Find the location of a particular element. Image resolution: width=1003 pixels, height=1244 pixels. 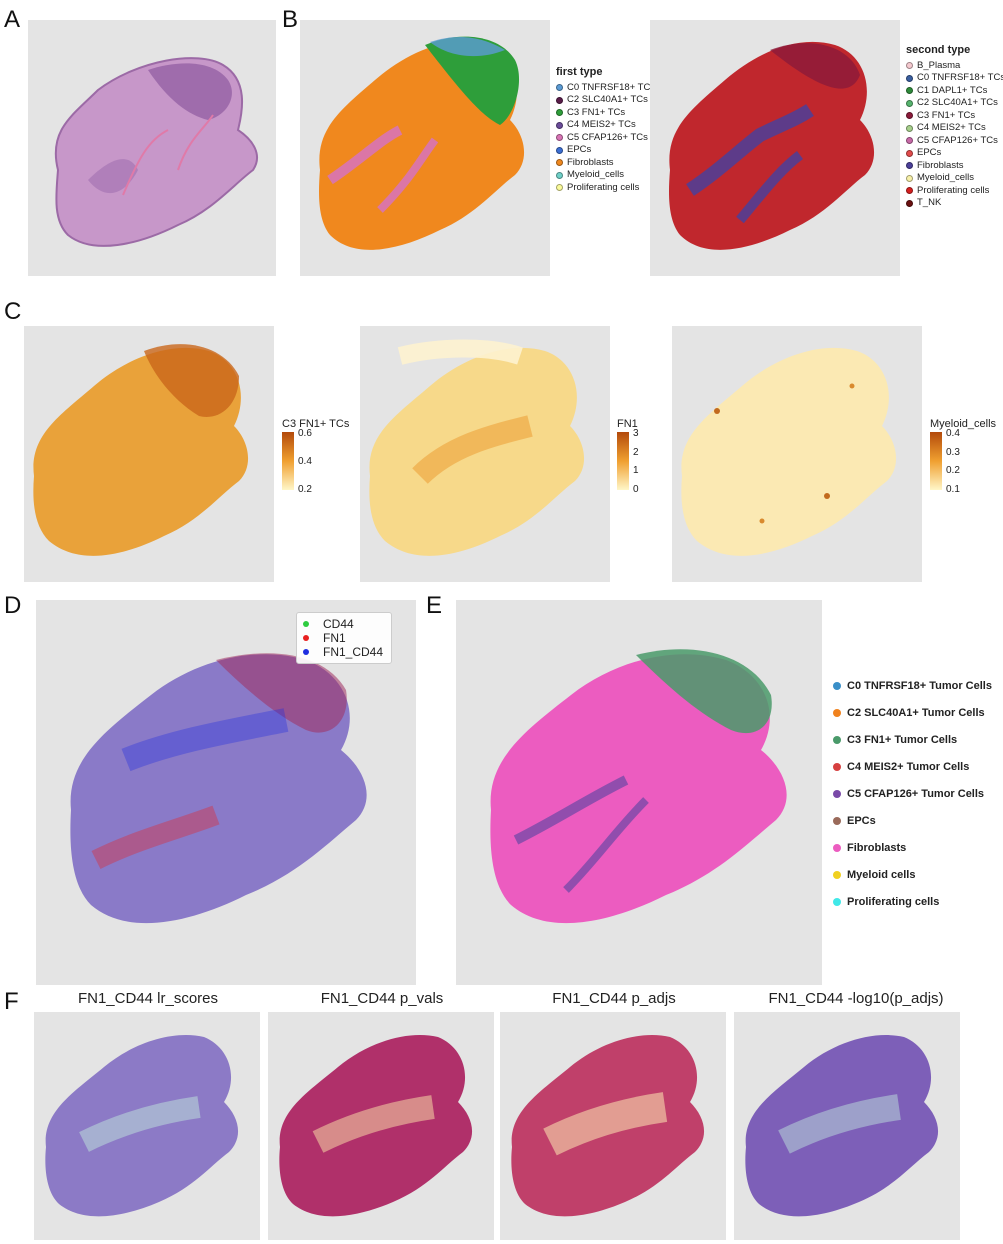

heatmap-fn1-svg is located at coordinates (477, 447).